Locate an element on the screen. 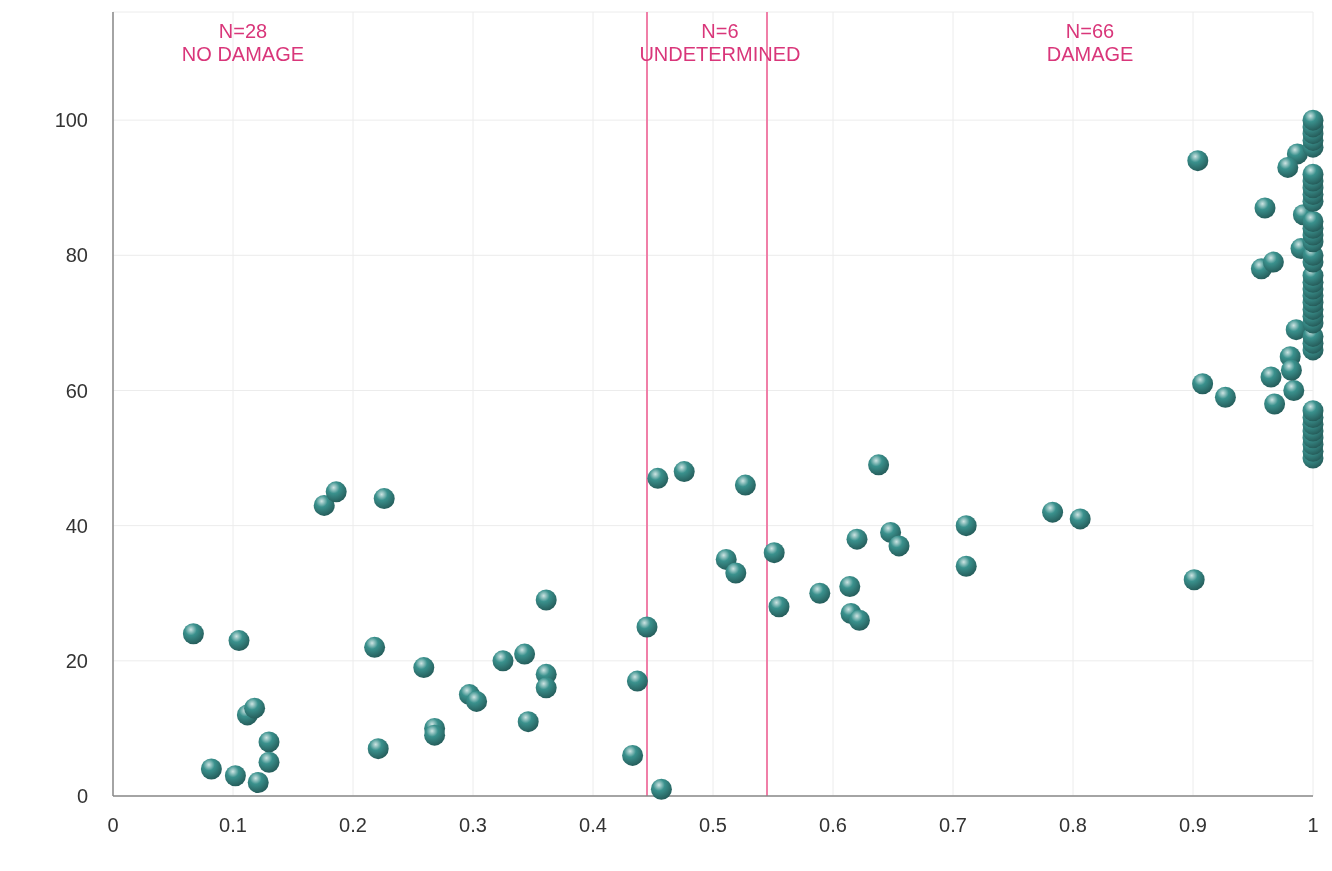 Image resolution: width=1332 pixels, height=871 pixels. y-tick-label: 20 is located at coordinates (76, 660).